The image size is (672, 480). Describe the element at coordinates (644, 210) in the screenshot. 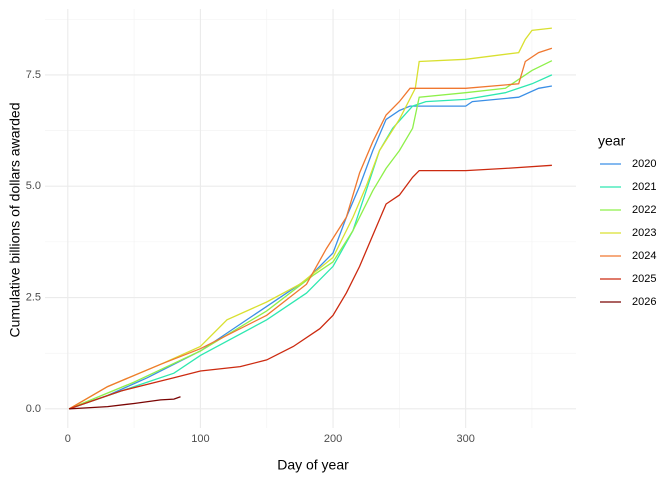

I see `legend-label: 2022` at that location.